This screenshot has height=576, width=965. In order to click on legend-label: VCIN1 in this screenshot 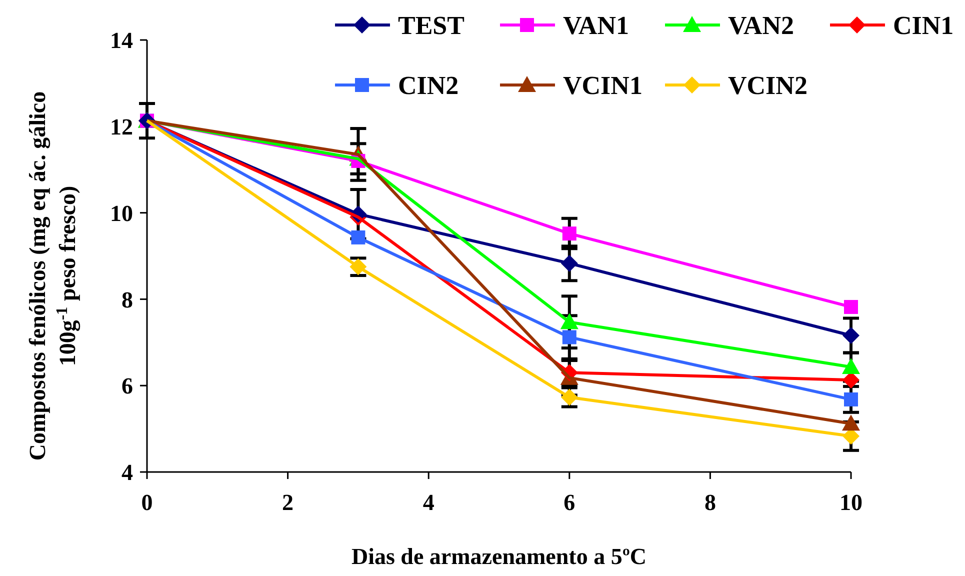, I will do `click(602, 85)`.